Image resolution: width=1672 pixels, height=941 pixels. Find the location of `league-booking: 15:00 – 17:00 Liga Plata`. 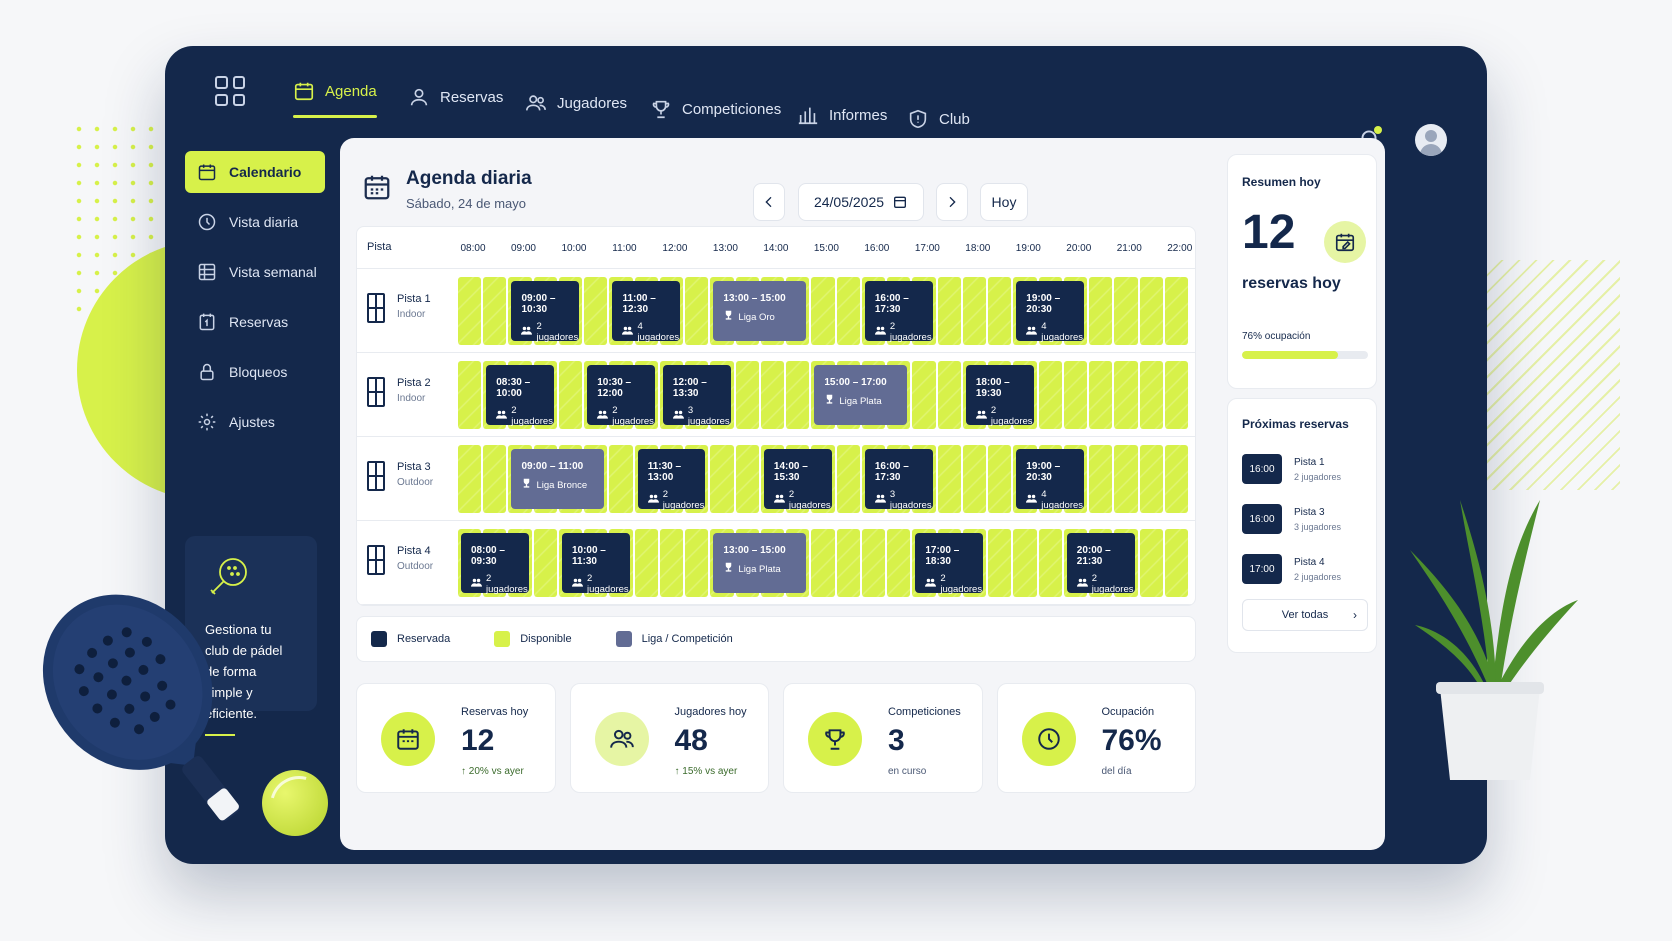

league-booking: 15:00 – 17:00 Liga Plata is located at coordinates (861, 395).